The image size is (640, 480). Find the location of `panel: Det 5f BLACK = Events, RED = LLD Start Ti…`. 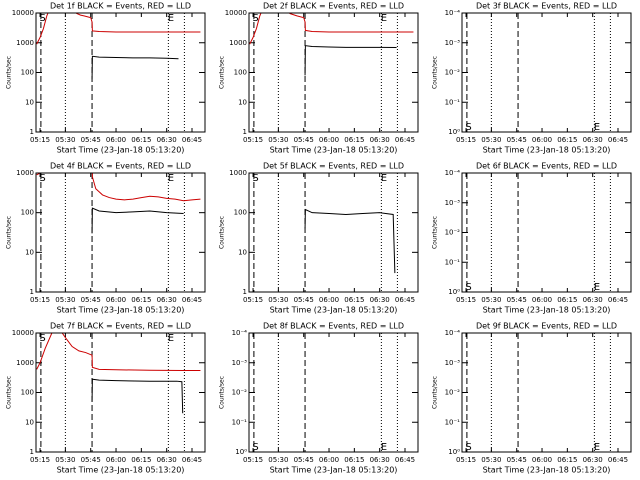

panel: Det 5f BLACK = Events, RED = LLD Start Ti… is located at coordinates (319, 238).